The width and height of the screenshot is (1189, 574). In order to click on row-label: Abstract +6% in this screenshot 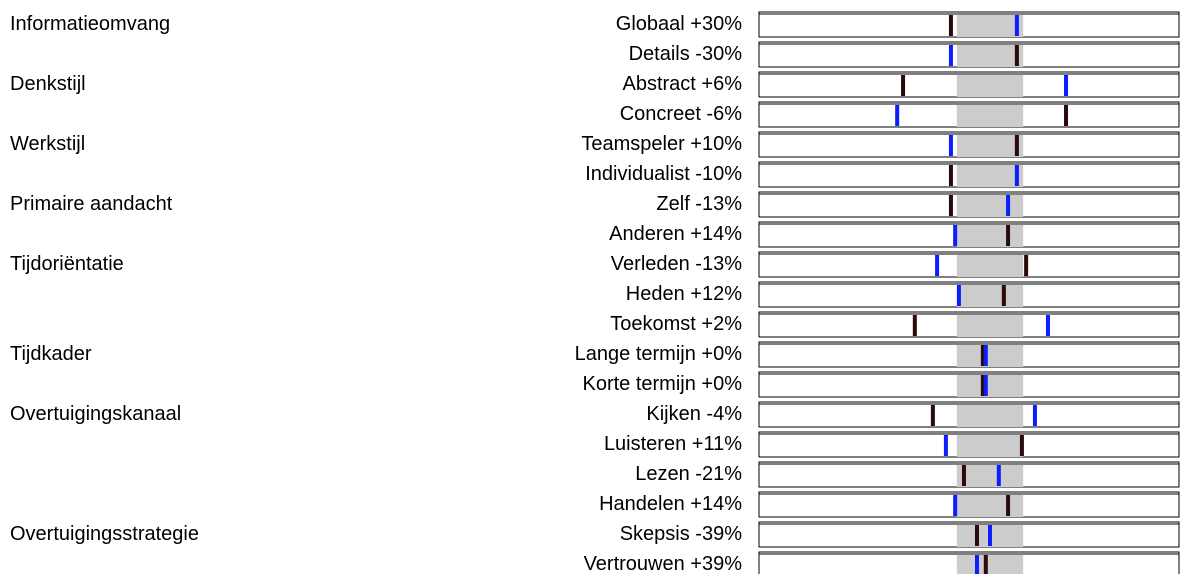, I will do `click(682, 84)`.